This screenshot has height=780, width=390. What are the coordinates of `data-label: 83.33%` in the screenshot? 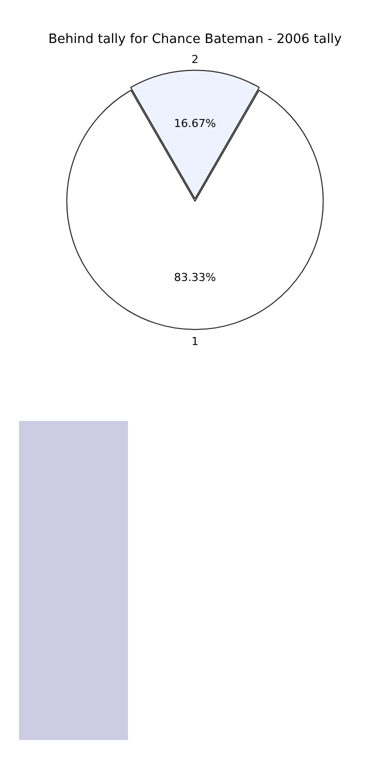 It's located at (195, 277).